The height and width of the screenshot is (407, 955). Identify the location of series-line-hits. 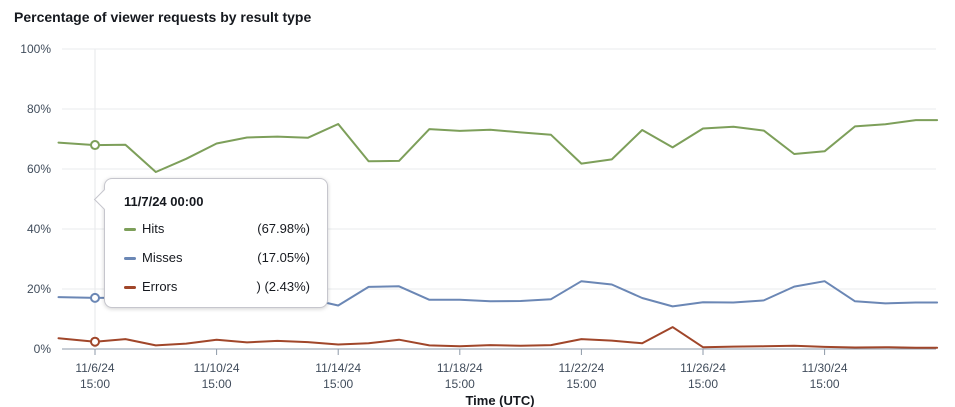
(498, 146).